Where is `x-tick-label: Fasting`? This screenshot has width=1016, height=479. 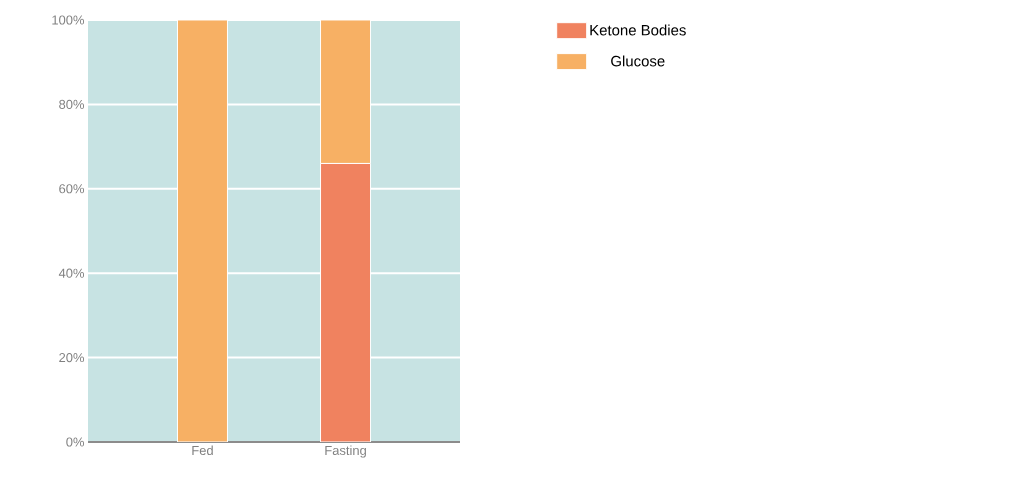 x-tick-label: Fasting is located at coordinates (345, 451).